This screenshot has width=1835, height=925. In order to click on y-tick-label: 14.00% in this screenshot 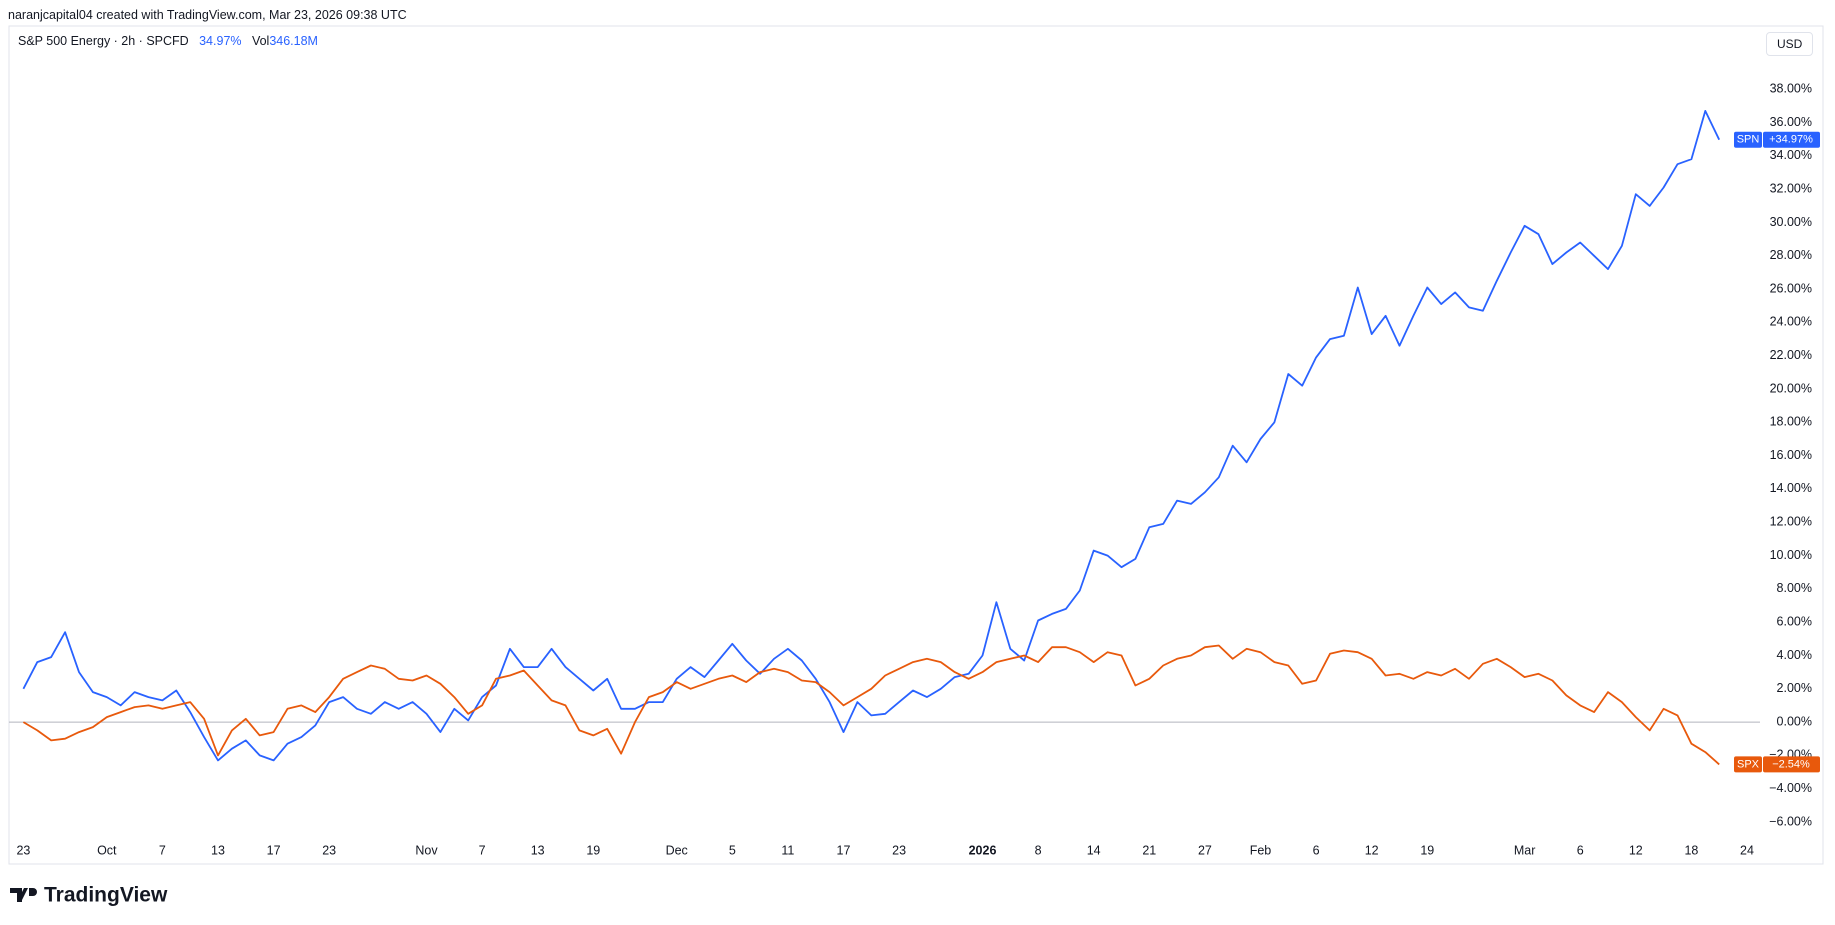, I will do `click(1791, 488)`.